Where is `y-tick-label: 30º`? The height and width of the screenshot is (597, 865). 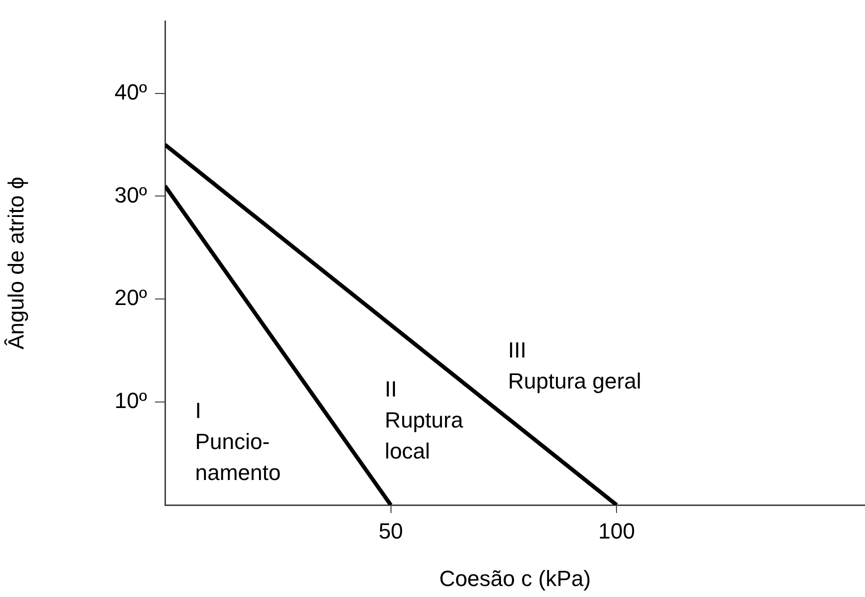
y-tick-label: 30º is located at coordinates (130, 195).